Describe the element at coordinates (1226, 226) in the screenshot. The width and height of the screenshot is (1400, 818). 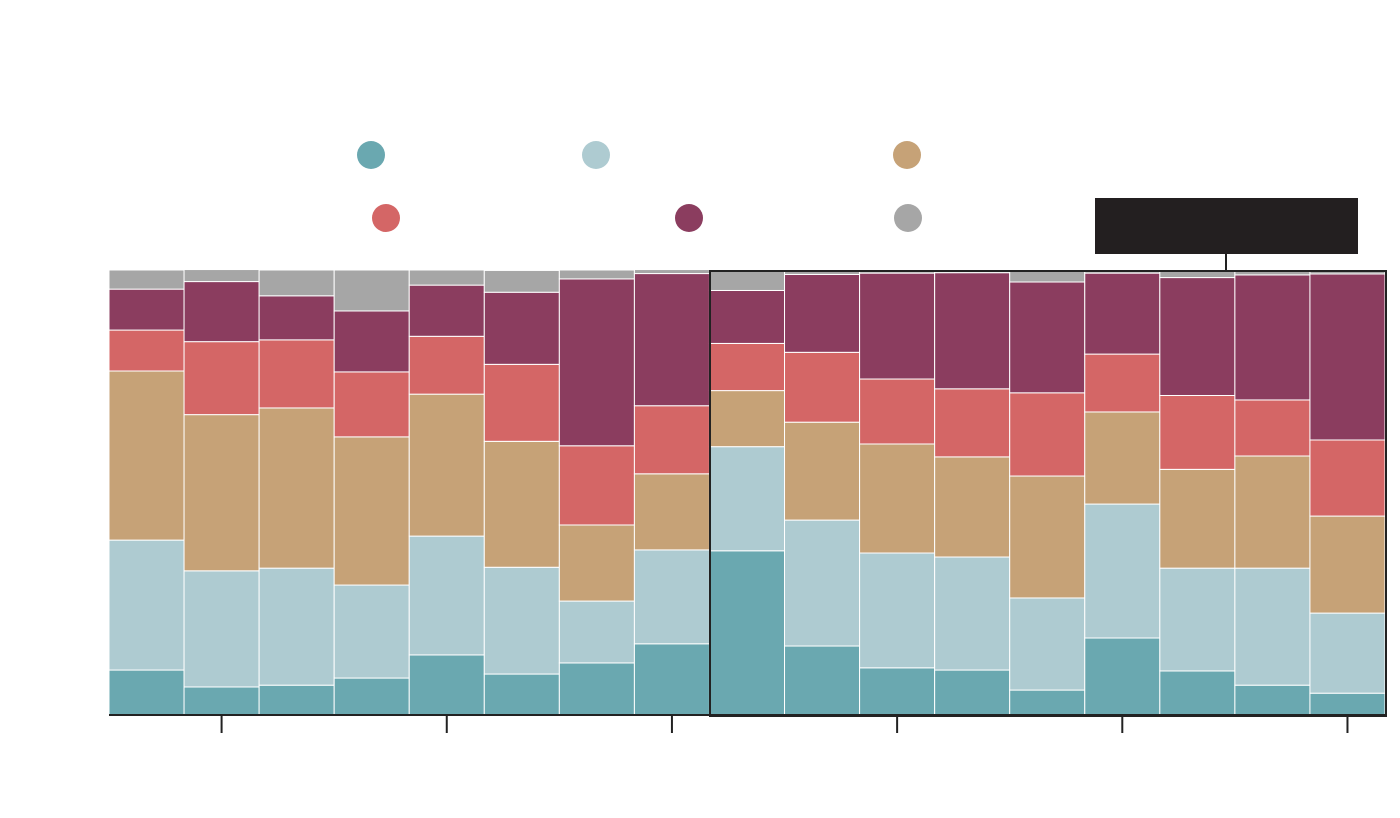
I see `annotation-box` at that location.